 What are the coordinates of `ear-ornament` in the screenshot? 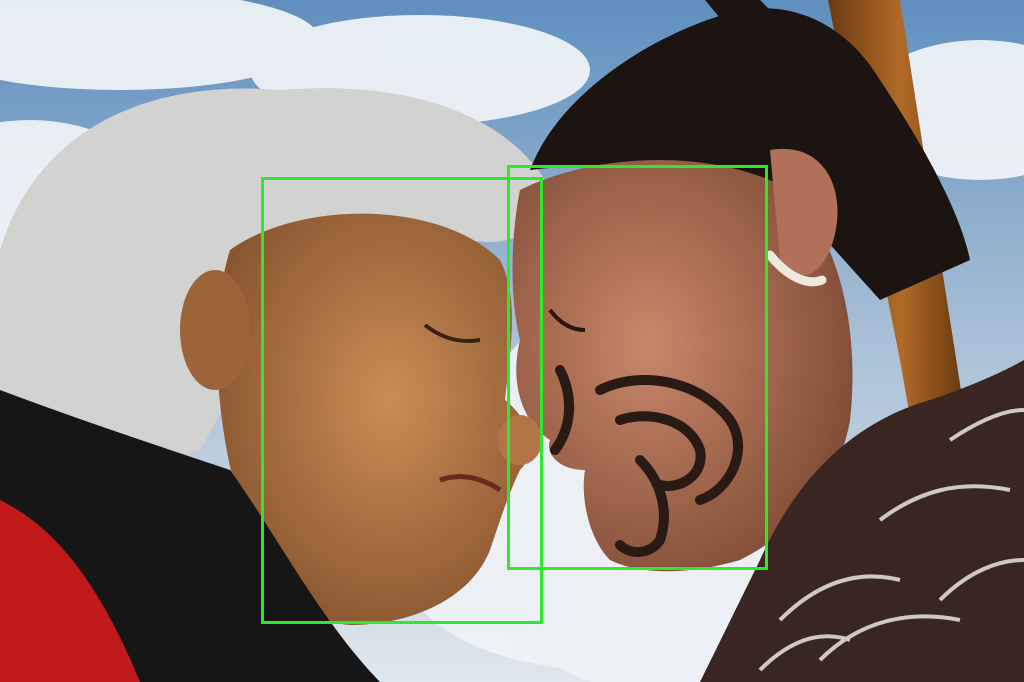 It's located at (796, 268).